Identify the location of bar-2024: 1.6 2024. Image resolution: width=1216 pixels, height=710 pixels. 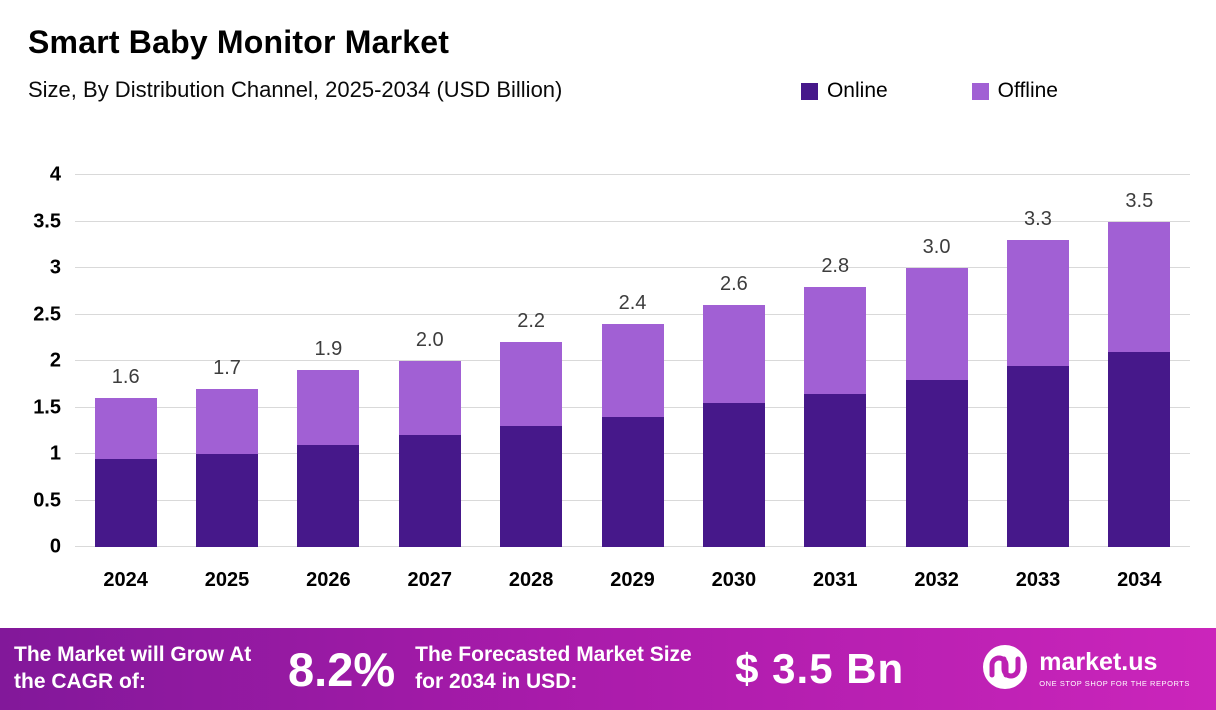
(125, 383).